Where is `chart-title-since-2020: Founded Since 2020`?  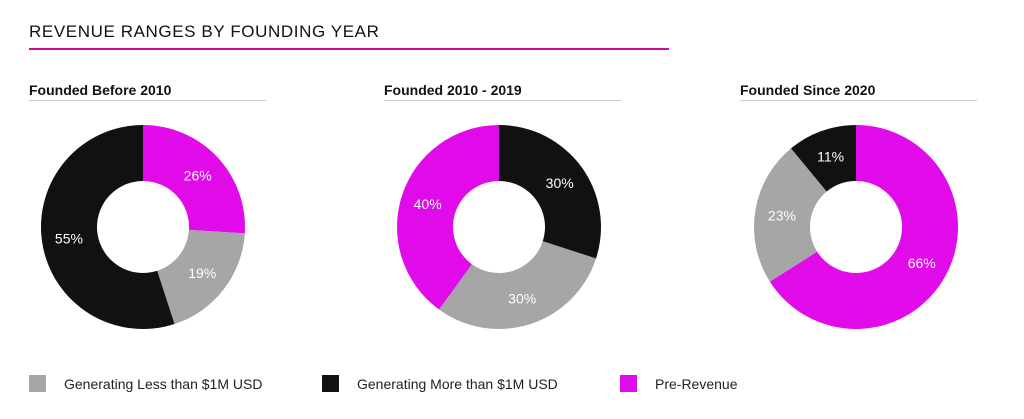 chart-title-since-2020: Founded Since 2020 is located at coordinates (808, 90).